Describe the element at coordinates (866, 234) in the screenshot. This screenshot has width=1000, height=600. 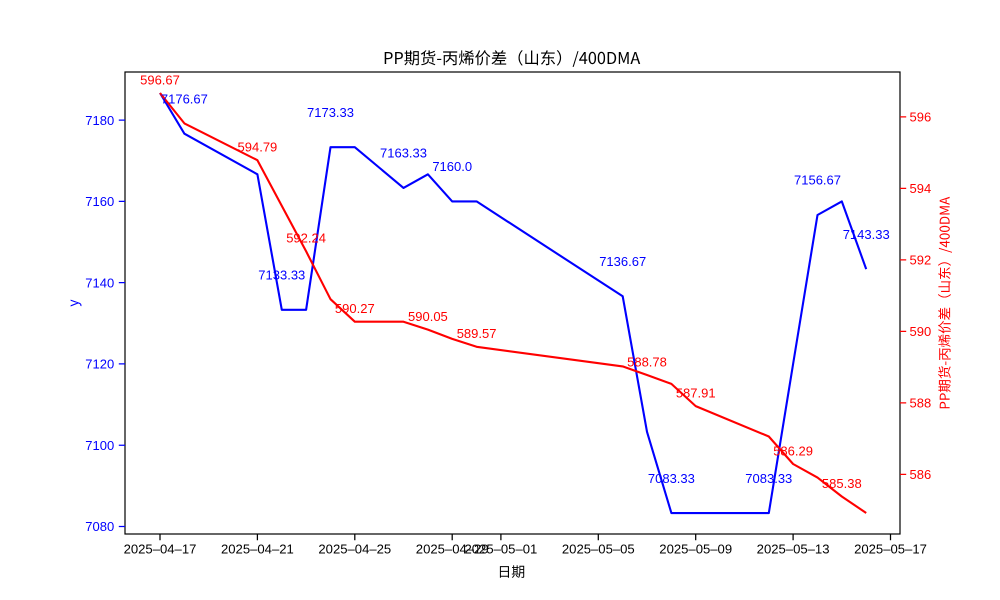
I see `svg-text: 7143.33` at that location.